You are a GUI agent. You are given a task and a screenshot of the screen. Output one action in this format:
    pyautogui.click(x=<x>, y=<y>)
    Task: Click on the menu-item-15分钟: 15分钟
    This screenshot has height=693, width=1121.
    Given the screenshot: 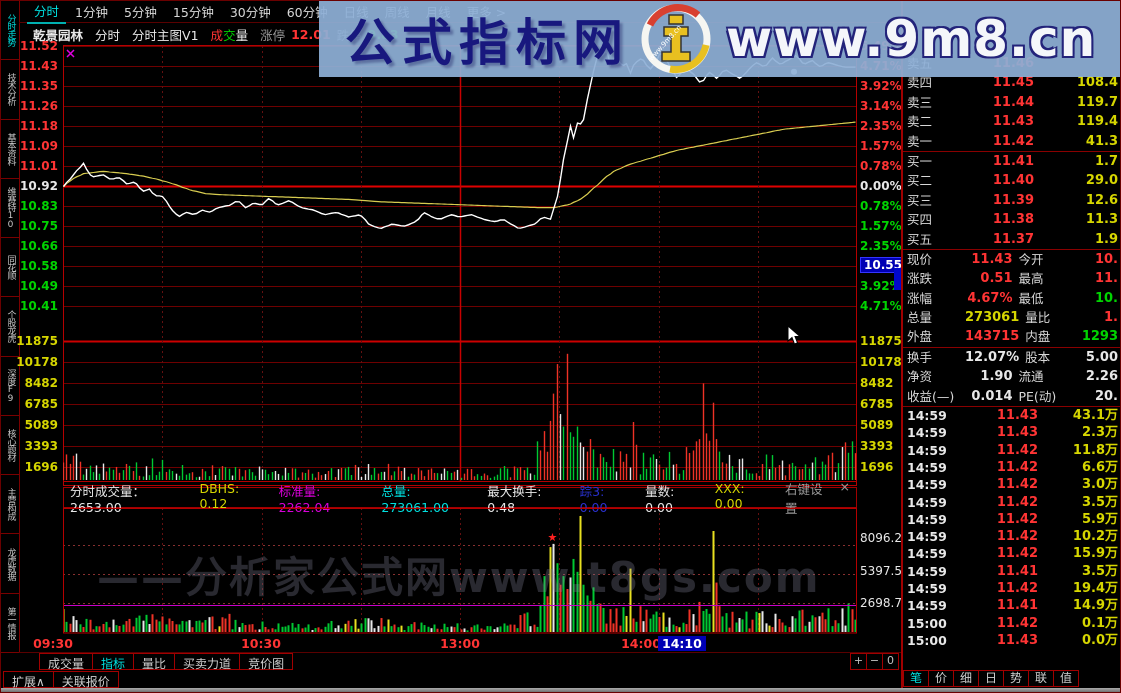 What is the action you would take?
    pyautogui.click(x=193, y=12)
    